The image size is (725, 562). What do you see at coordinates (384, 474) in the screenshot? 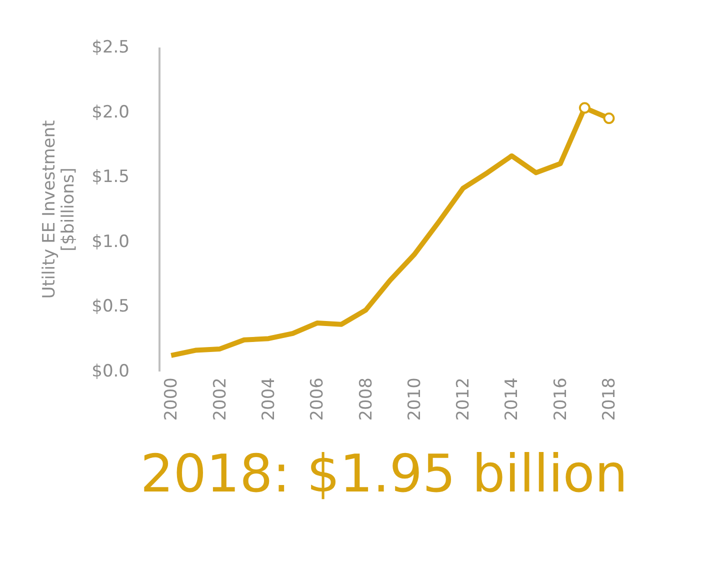
I see `text: 2018: $1.95 billion` at bounding box center [384, 474].